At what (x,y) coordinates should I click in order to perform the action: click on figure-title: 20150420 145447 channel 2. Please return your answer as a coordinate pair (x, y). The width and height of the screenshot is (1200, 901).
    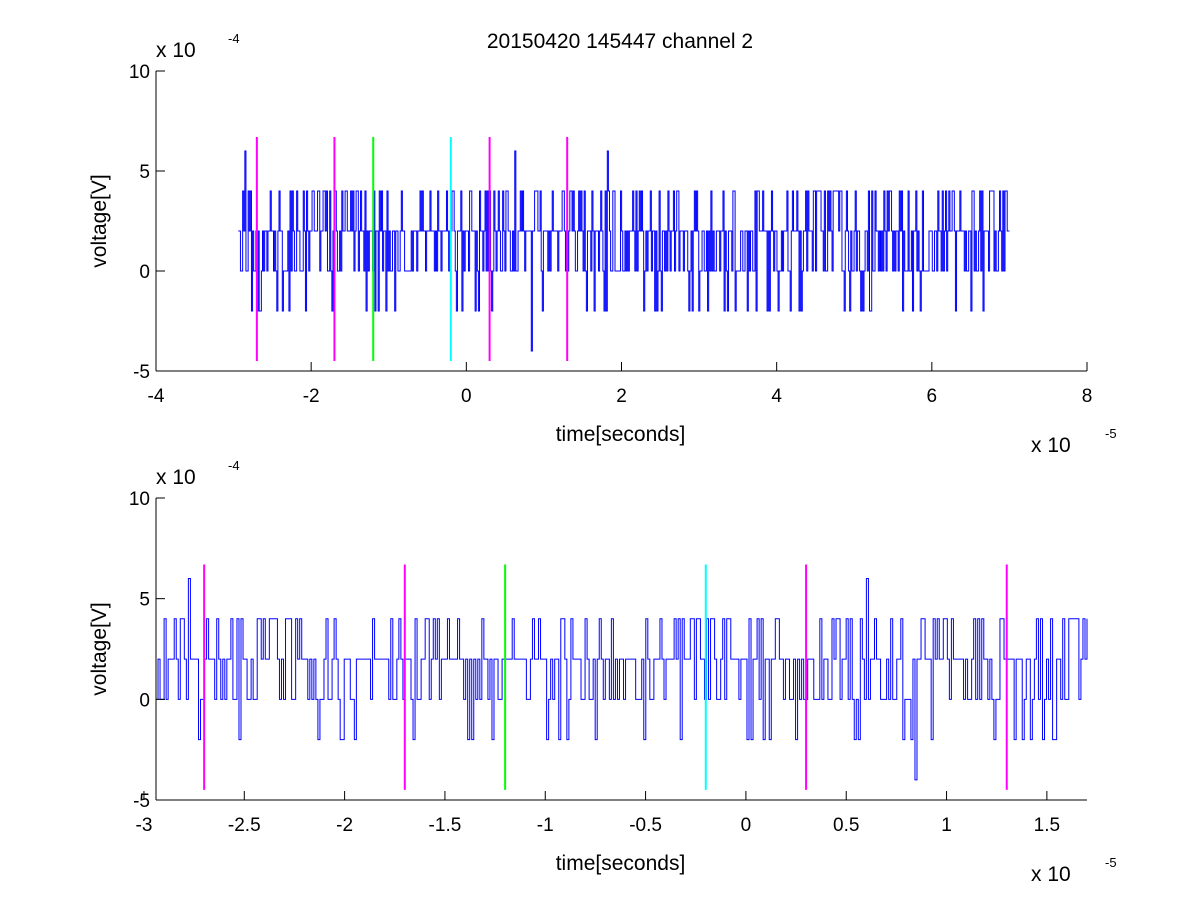
    Looking at the image, I should click on (620, 41).